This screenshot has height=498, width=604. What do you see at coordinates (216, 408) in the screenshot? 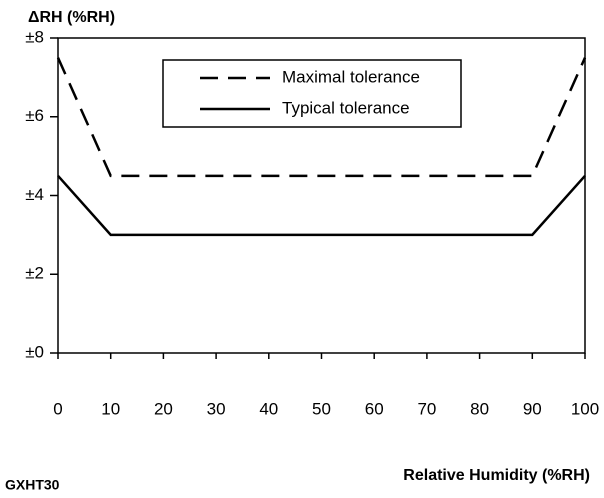
I see `x-tick-label: 30` at bounding box center [216, 408].